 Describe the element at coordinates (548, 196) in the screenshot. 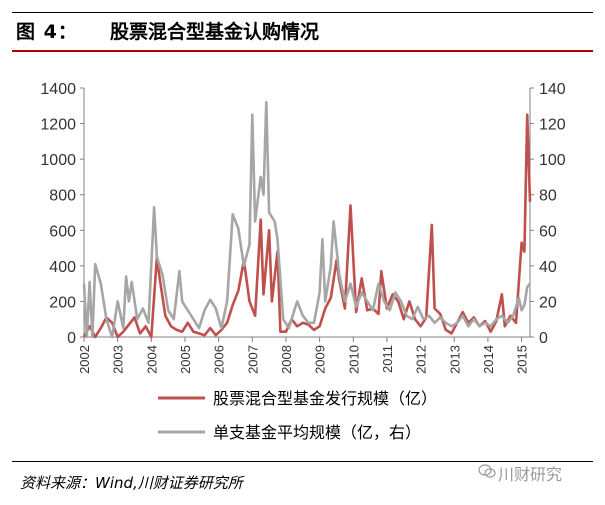

I see `right-tick-label: 80` at that location.